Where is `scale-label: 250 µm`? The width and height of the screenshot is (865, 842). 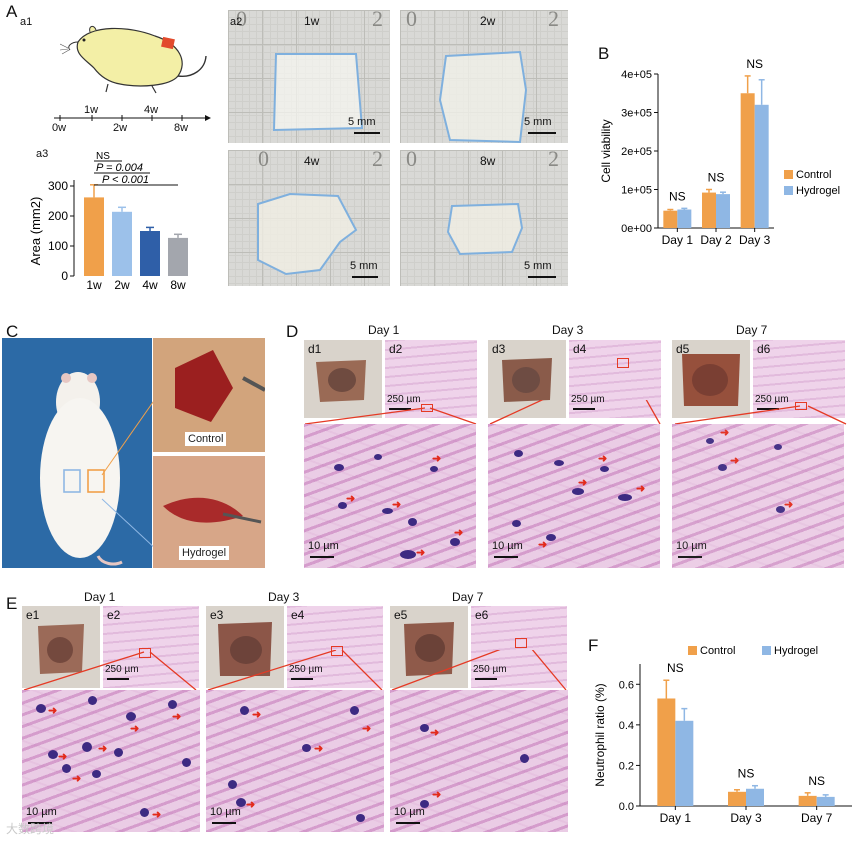
scale-label: 250 µm is located at coordinates (404, 399).